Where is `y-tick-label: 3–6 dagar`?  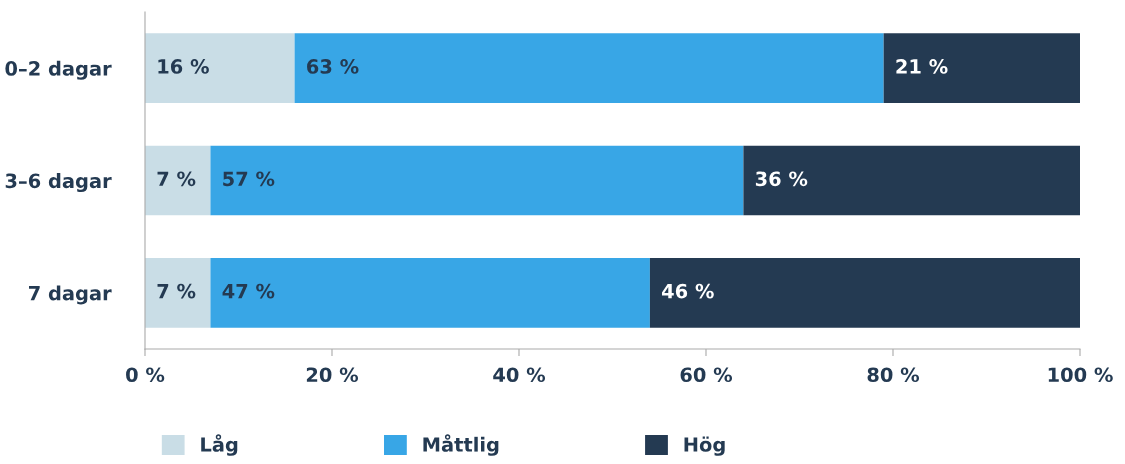 y-tick-label: 3–6 dagar is located at coordinates (58, 183).